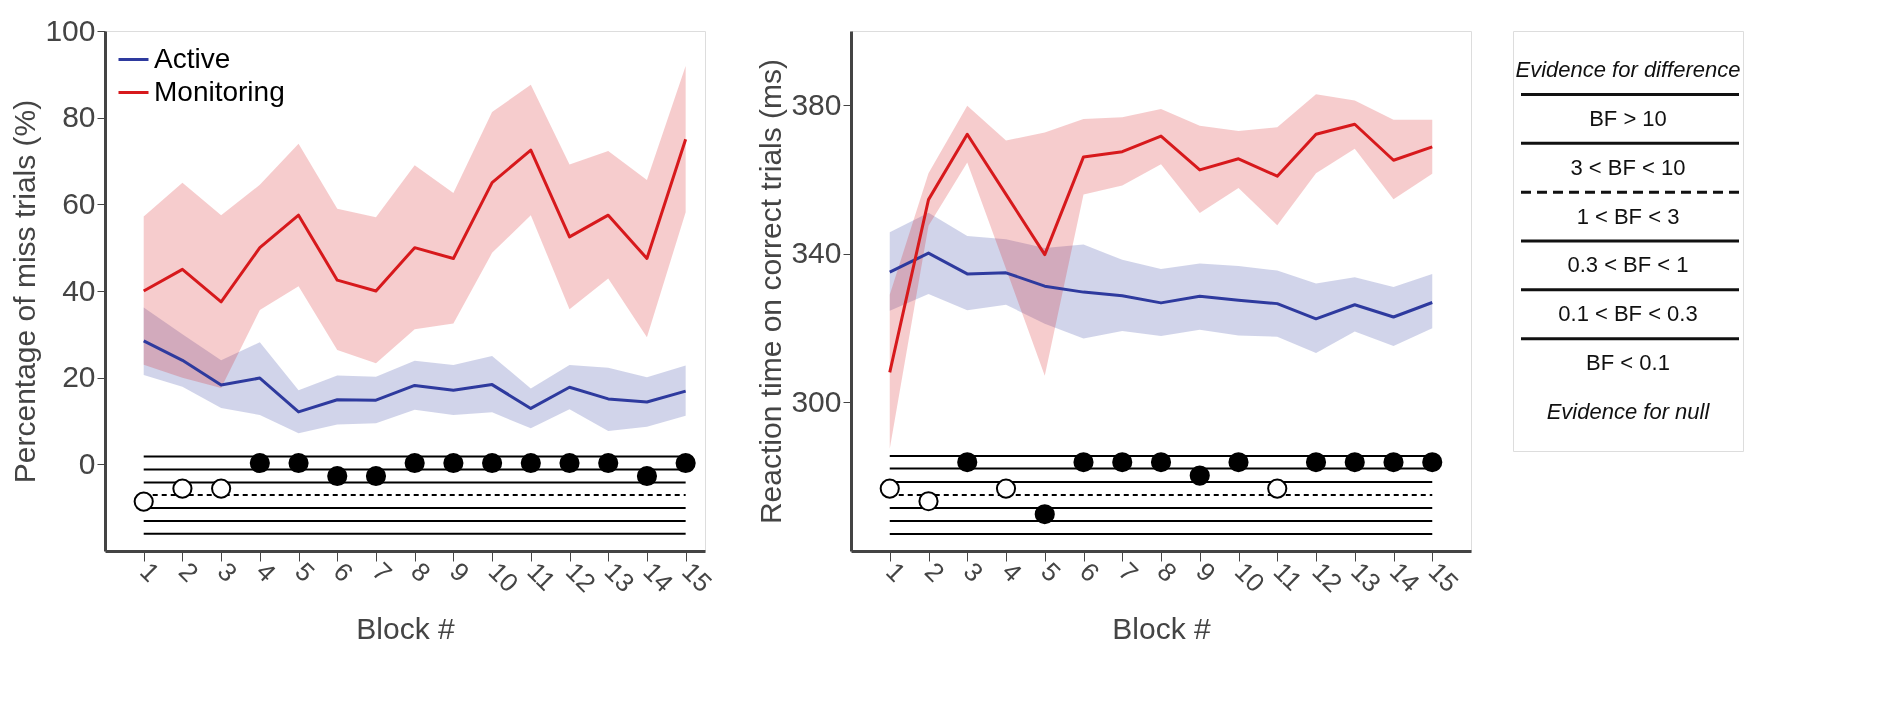 Image resolution: width=1883 pixels, height=722 pixels. Describe the element at coordinates (79, 203) in the screenshot. I see `y-tick-label: 60` at that location.